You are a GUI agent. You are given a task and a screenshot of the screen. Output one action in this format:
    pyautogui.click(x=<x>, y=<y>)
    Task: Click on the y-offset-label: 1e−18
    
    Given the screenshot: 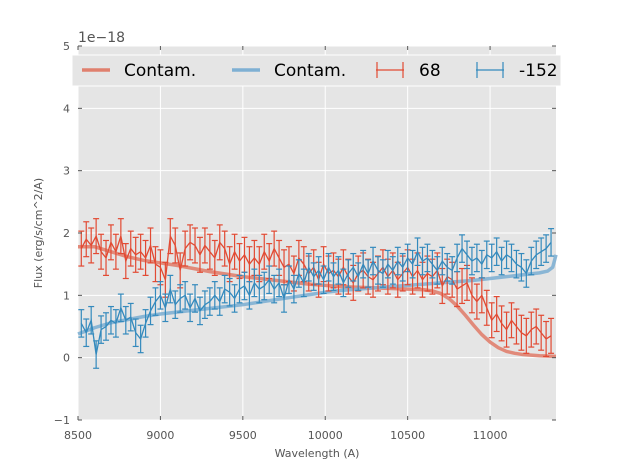 What is the action you would take?
    pyautogui.click(x=101, y=38)
    